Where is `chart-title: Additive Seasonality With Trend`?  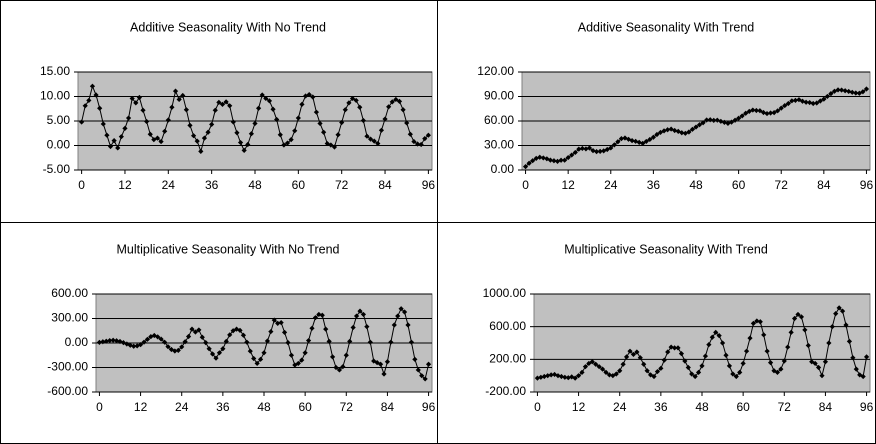 chart-title: Additive Seasonality With Trend is located at coordinates (666, 27).